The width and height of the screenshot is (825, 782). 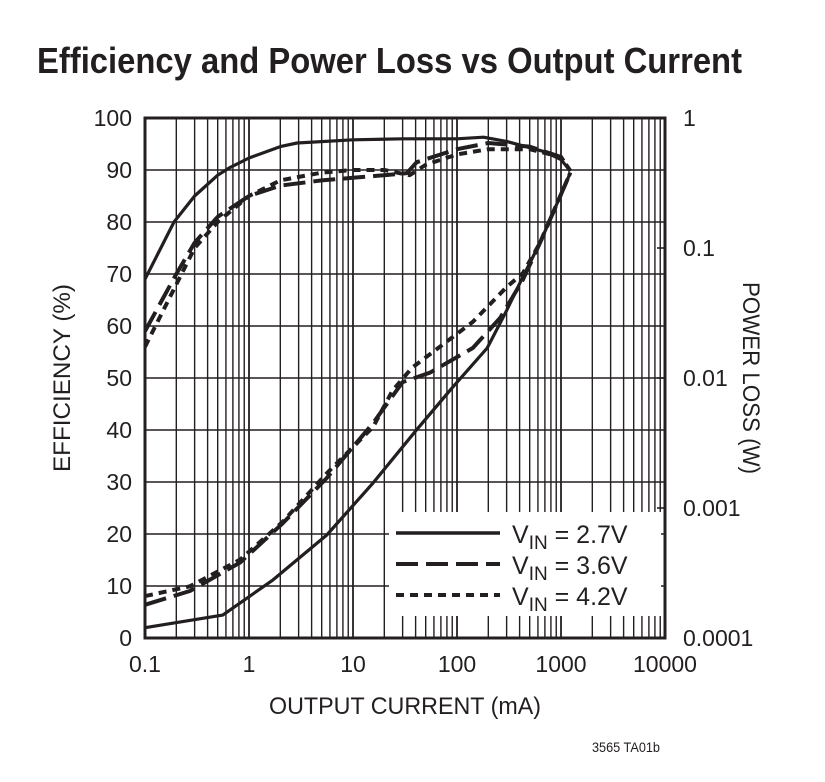 I want to click on y-tick-label: 90, so click(x=119, y=170).